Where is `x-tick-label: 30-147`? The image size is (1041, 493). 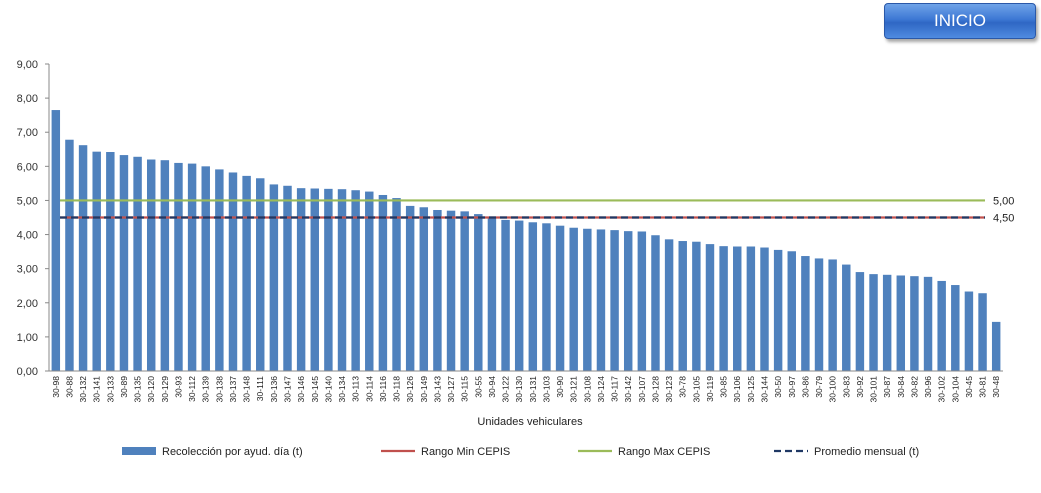
x-tick-label: 30-147 is located at coordinates (288, 389).